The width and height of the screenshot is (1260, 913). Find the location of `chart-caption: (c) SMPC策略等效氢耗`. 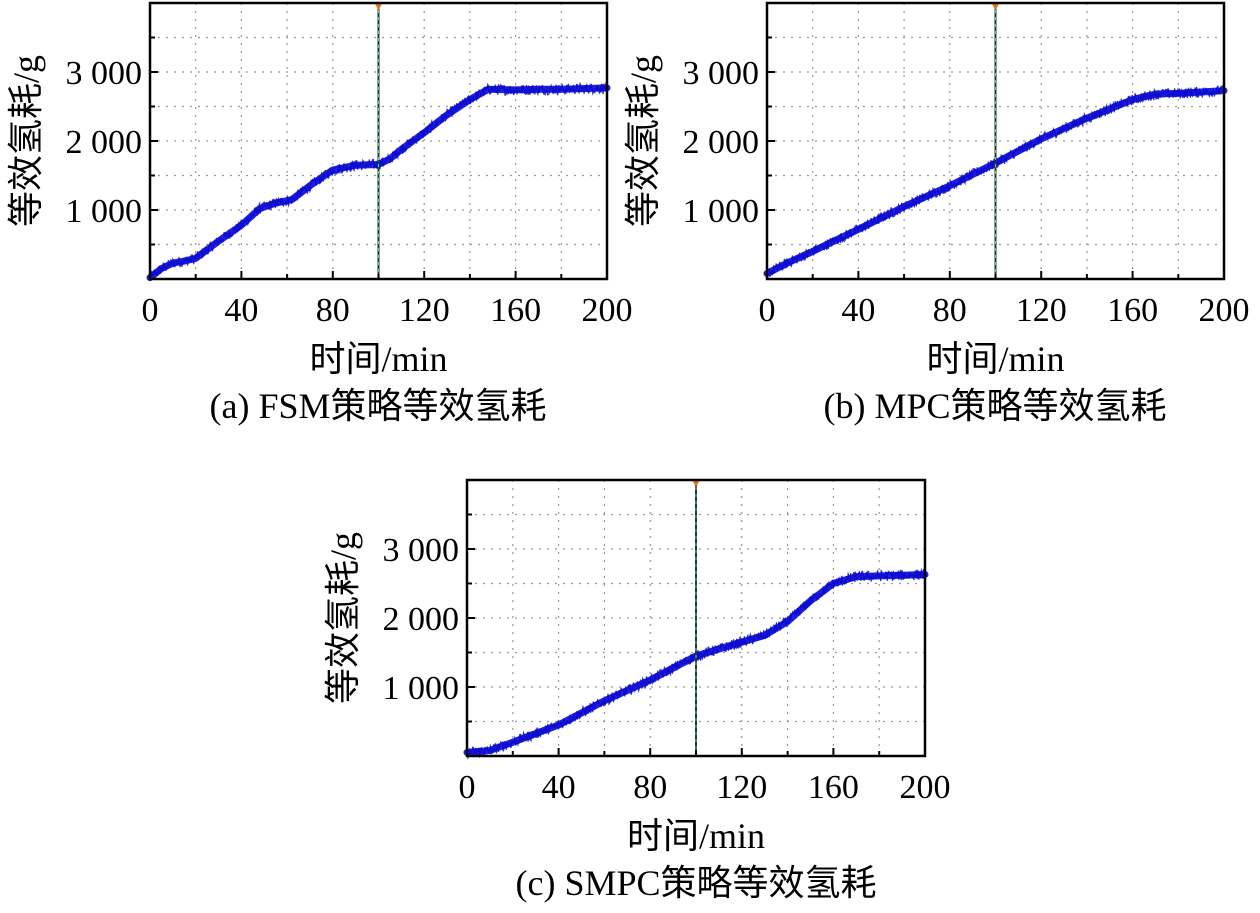

chart-caption: (c) SMPC策略等效氢耗 is located at coordinates (695, 883).